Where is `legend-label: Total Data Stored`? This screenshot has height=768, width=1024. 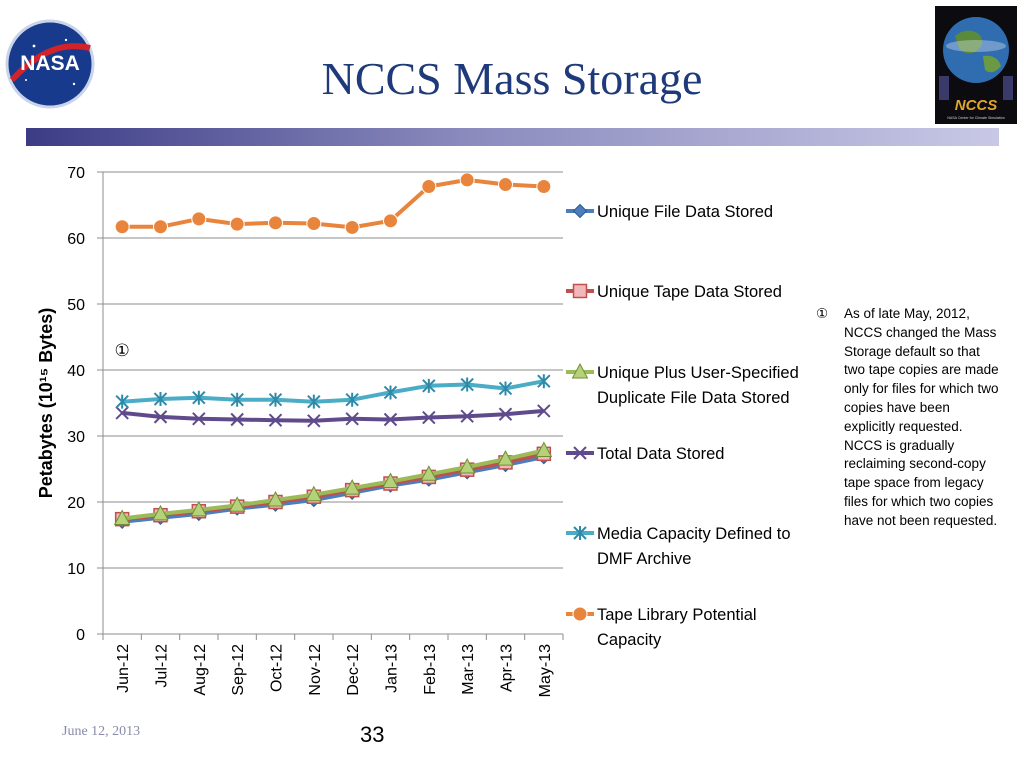 legend-label: Total Data Stored is located at coordinates (661, 454).